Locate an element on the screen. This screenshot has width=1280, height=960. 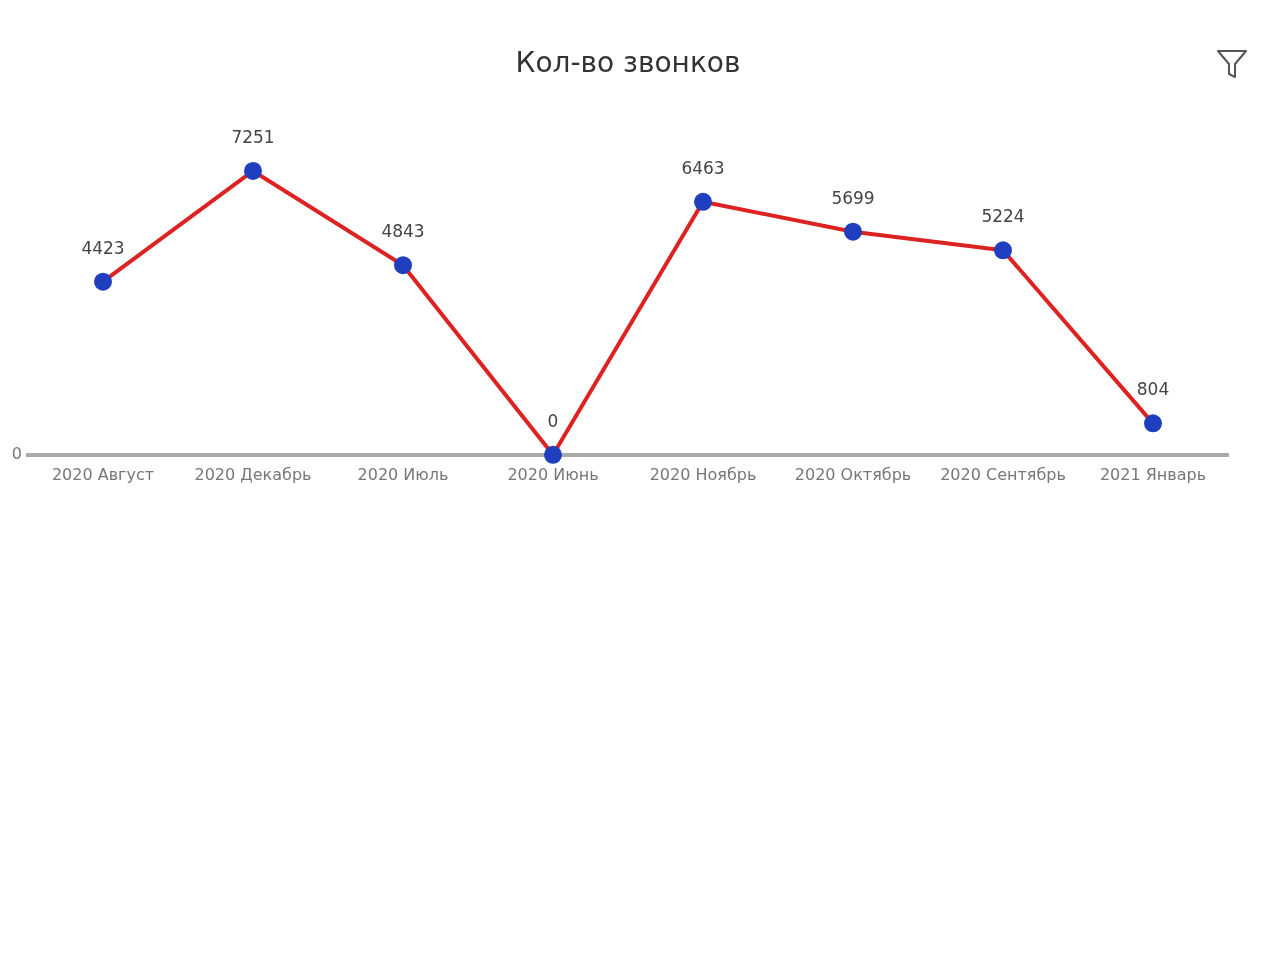
data-label: 4843 is located at coordinates (403, 231).